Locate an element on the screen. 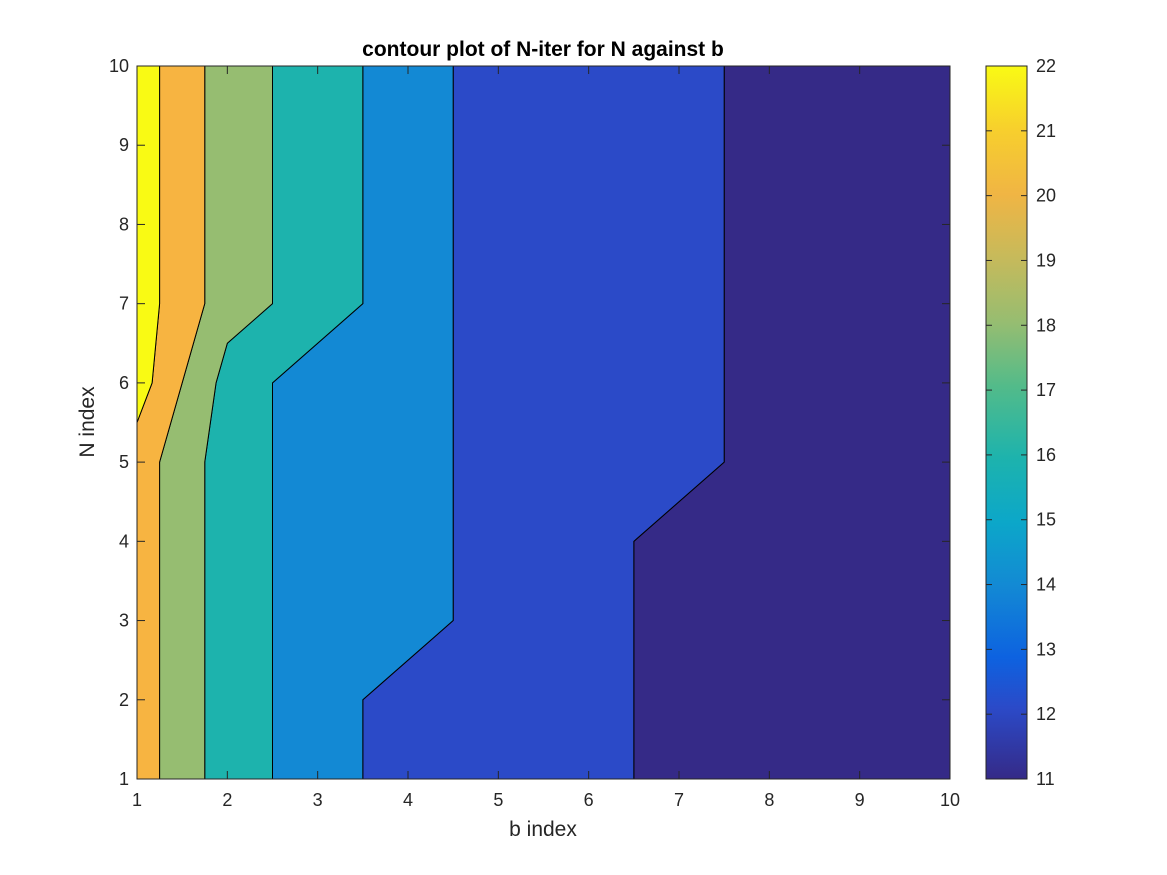  colorbar-tick-label: 16 is located at coordinates (1046, 455).